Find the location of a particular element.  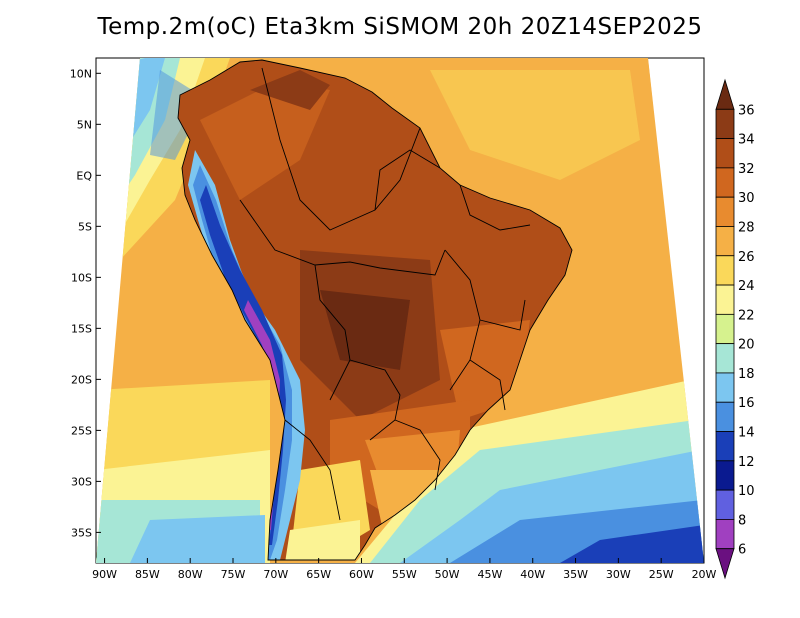

colorbar-label: 10 is located at coordinates (746, 491).